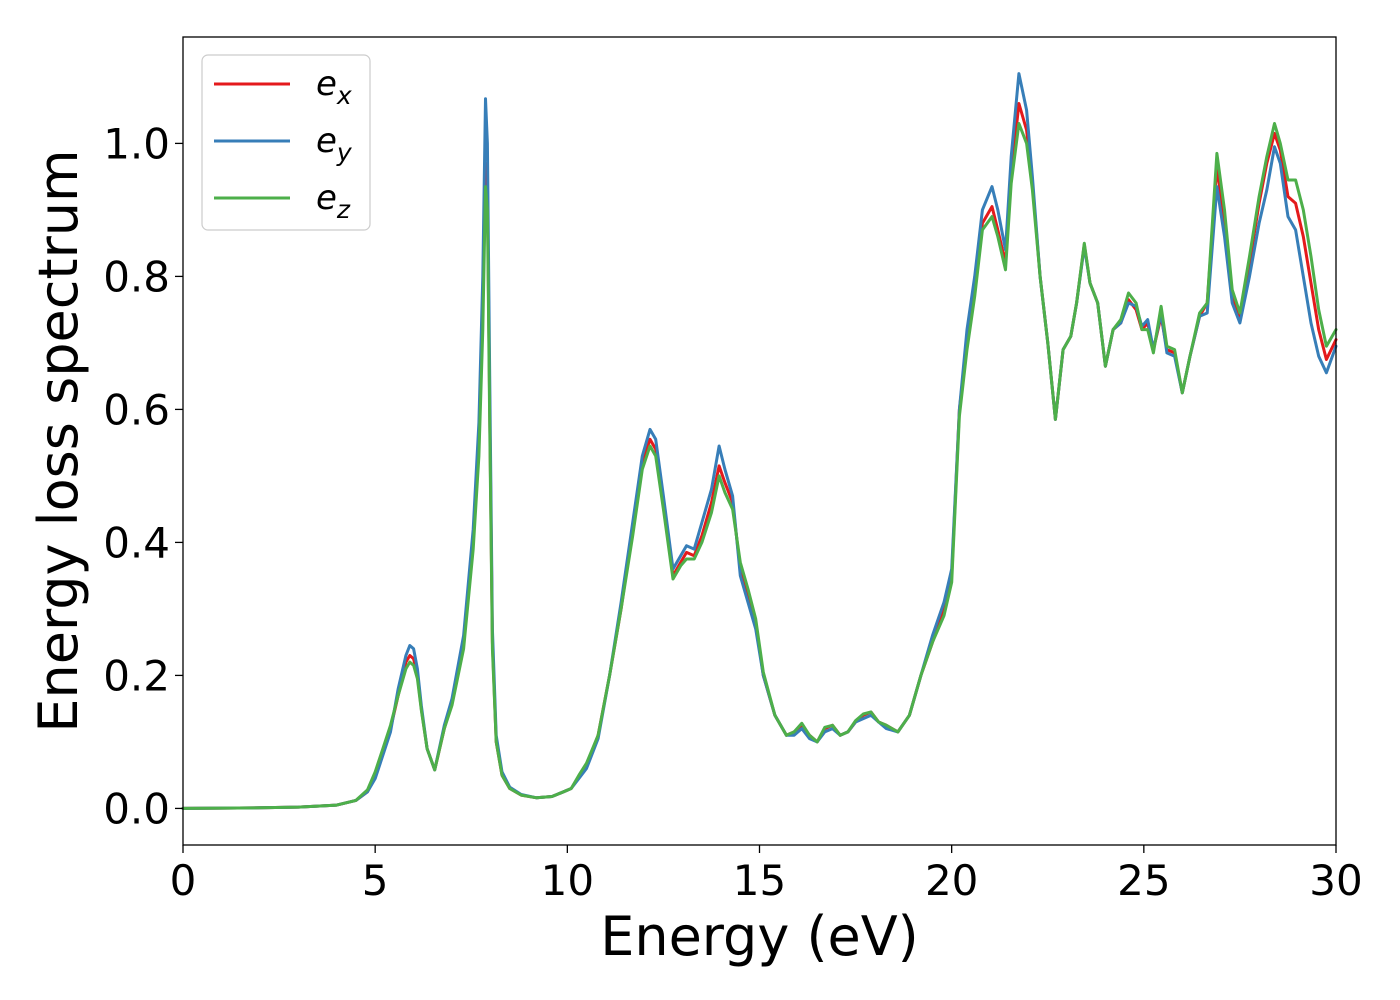 Image resolution: width=1400 pixels, height=1000 pixels. Describe the element at coordinates (567, 880) in the screenshot. I see `x-tick-label: 10` at that location.